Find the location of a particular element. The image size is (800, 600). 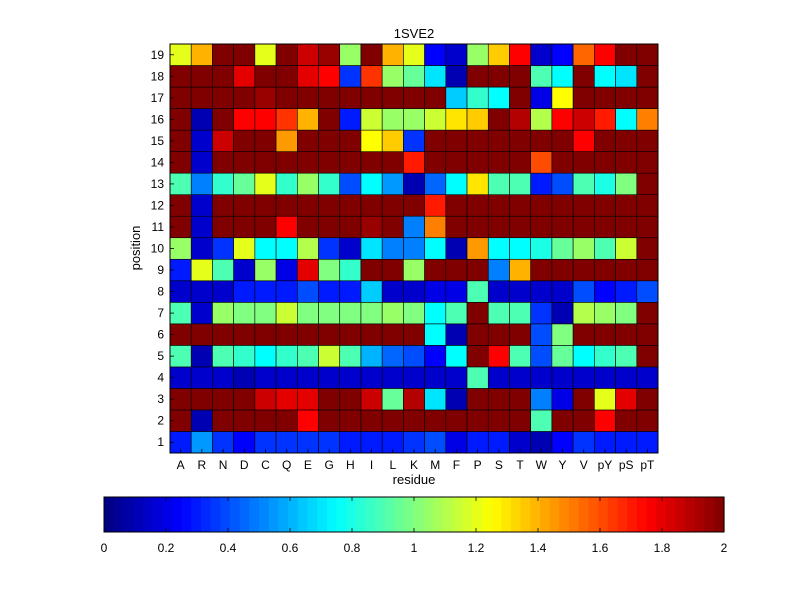

heatmap-cell-3-W is located at coordinates (541, 399).